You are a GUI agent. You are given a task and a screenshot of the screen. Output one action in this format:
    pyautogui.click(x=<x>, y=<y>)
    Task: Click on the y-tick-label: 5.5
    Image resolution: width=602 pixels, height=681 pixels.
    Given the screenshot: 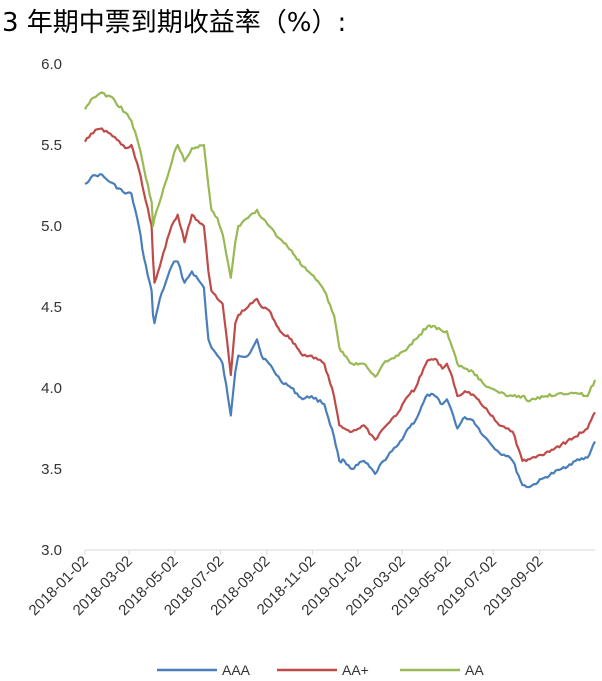 What is the action you would take?
    pyautogui.click(x=51, y=145)
    